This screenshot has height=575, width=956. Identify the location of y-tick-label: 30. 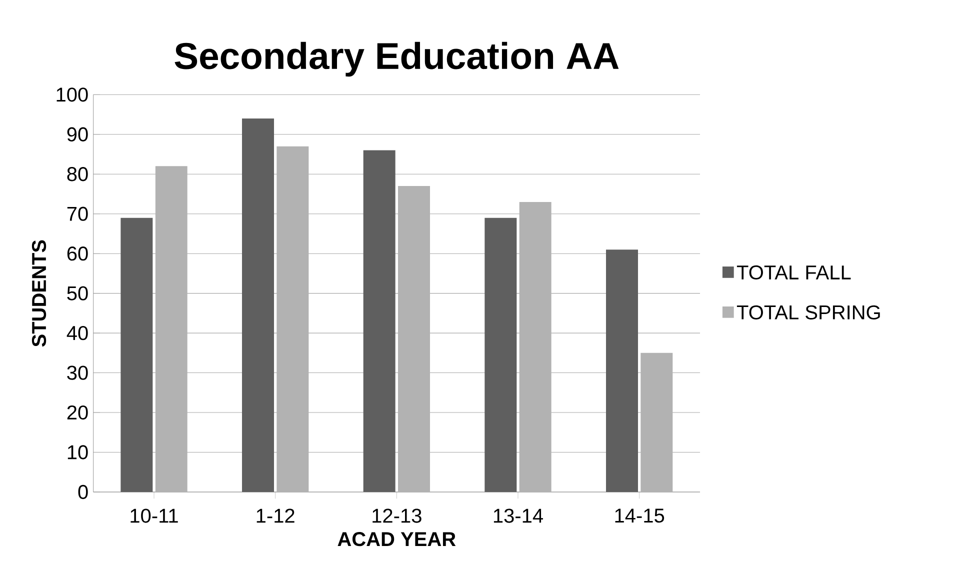
(77, 373).